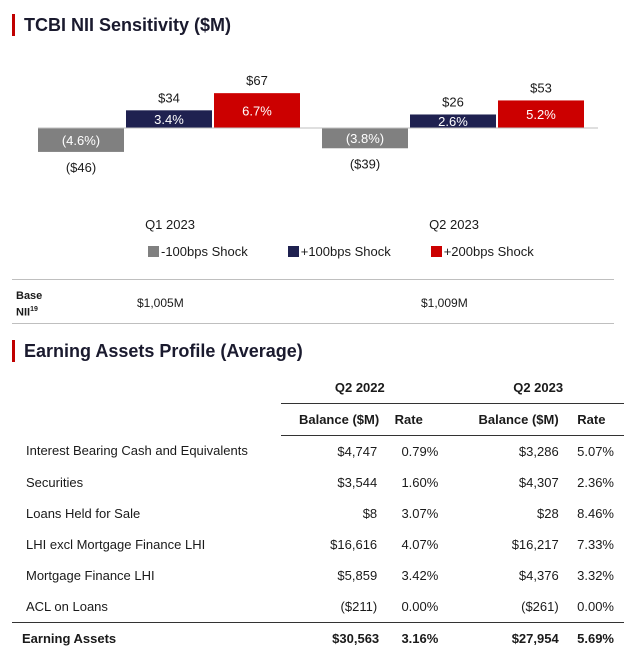  I want to click on legend-label-minus100: -100bps Shock, so click(204, 251).